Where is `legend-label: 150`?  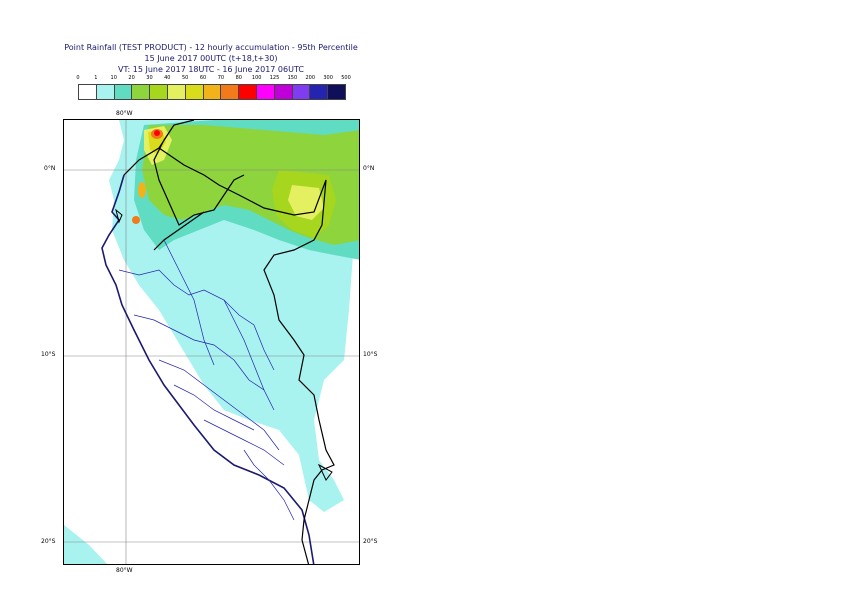
legend-label: 150 is located at coordinates (292, 78).